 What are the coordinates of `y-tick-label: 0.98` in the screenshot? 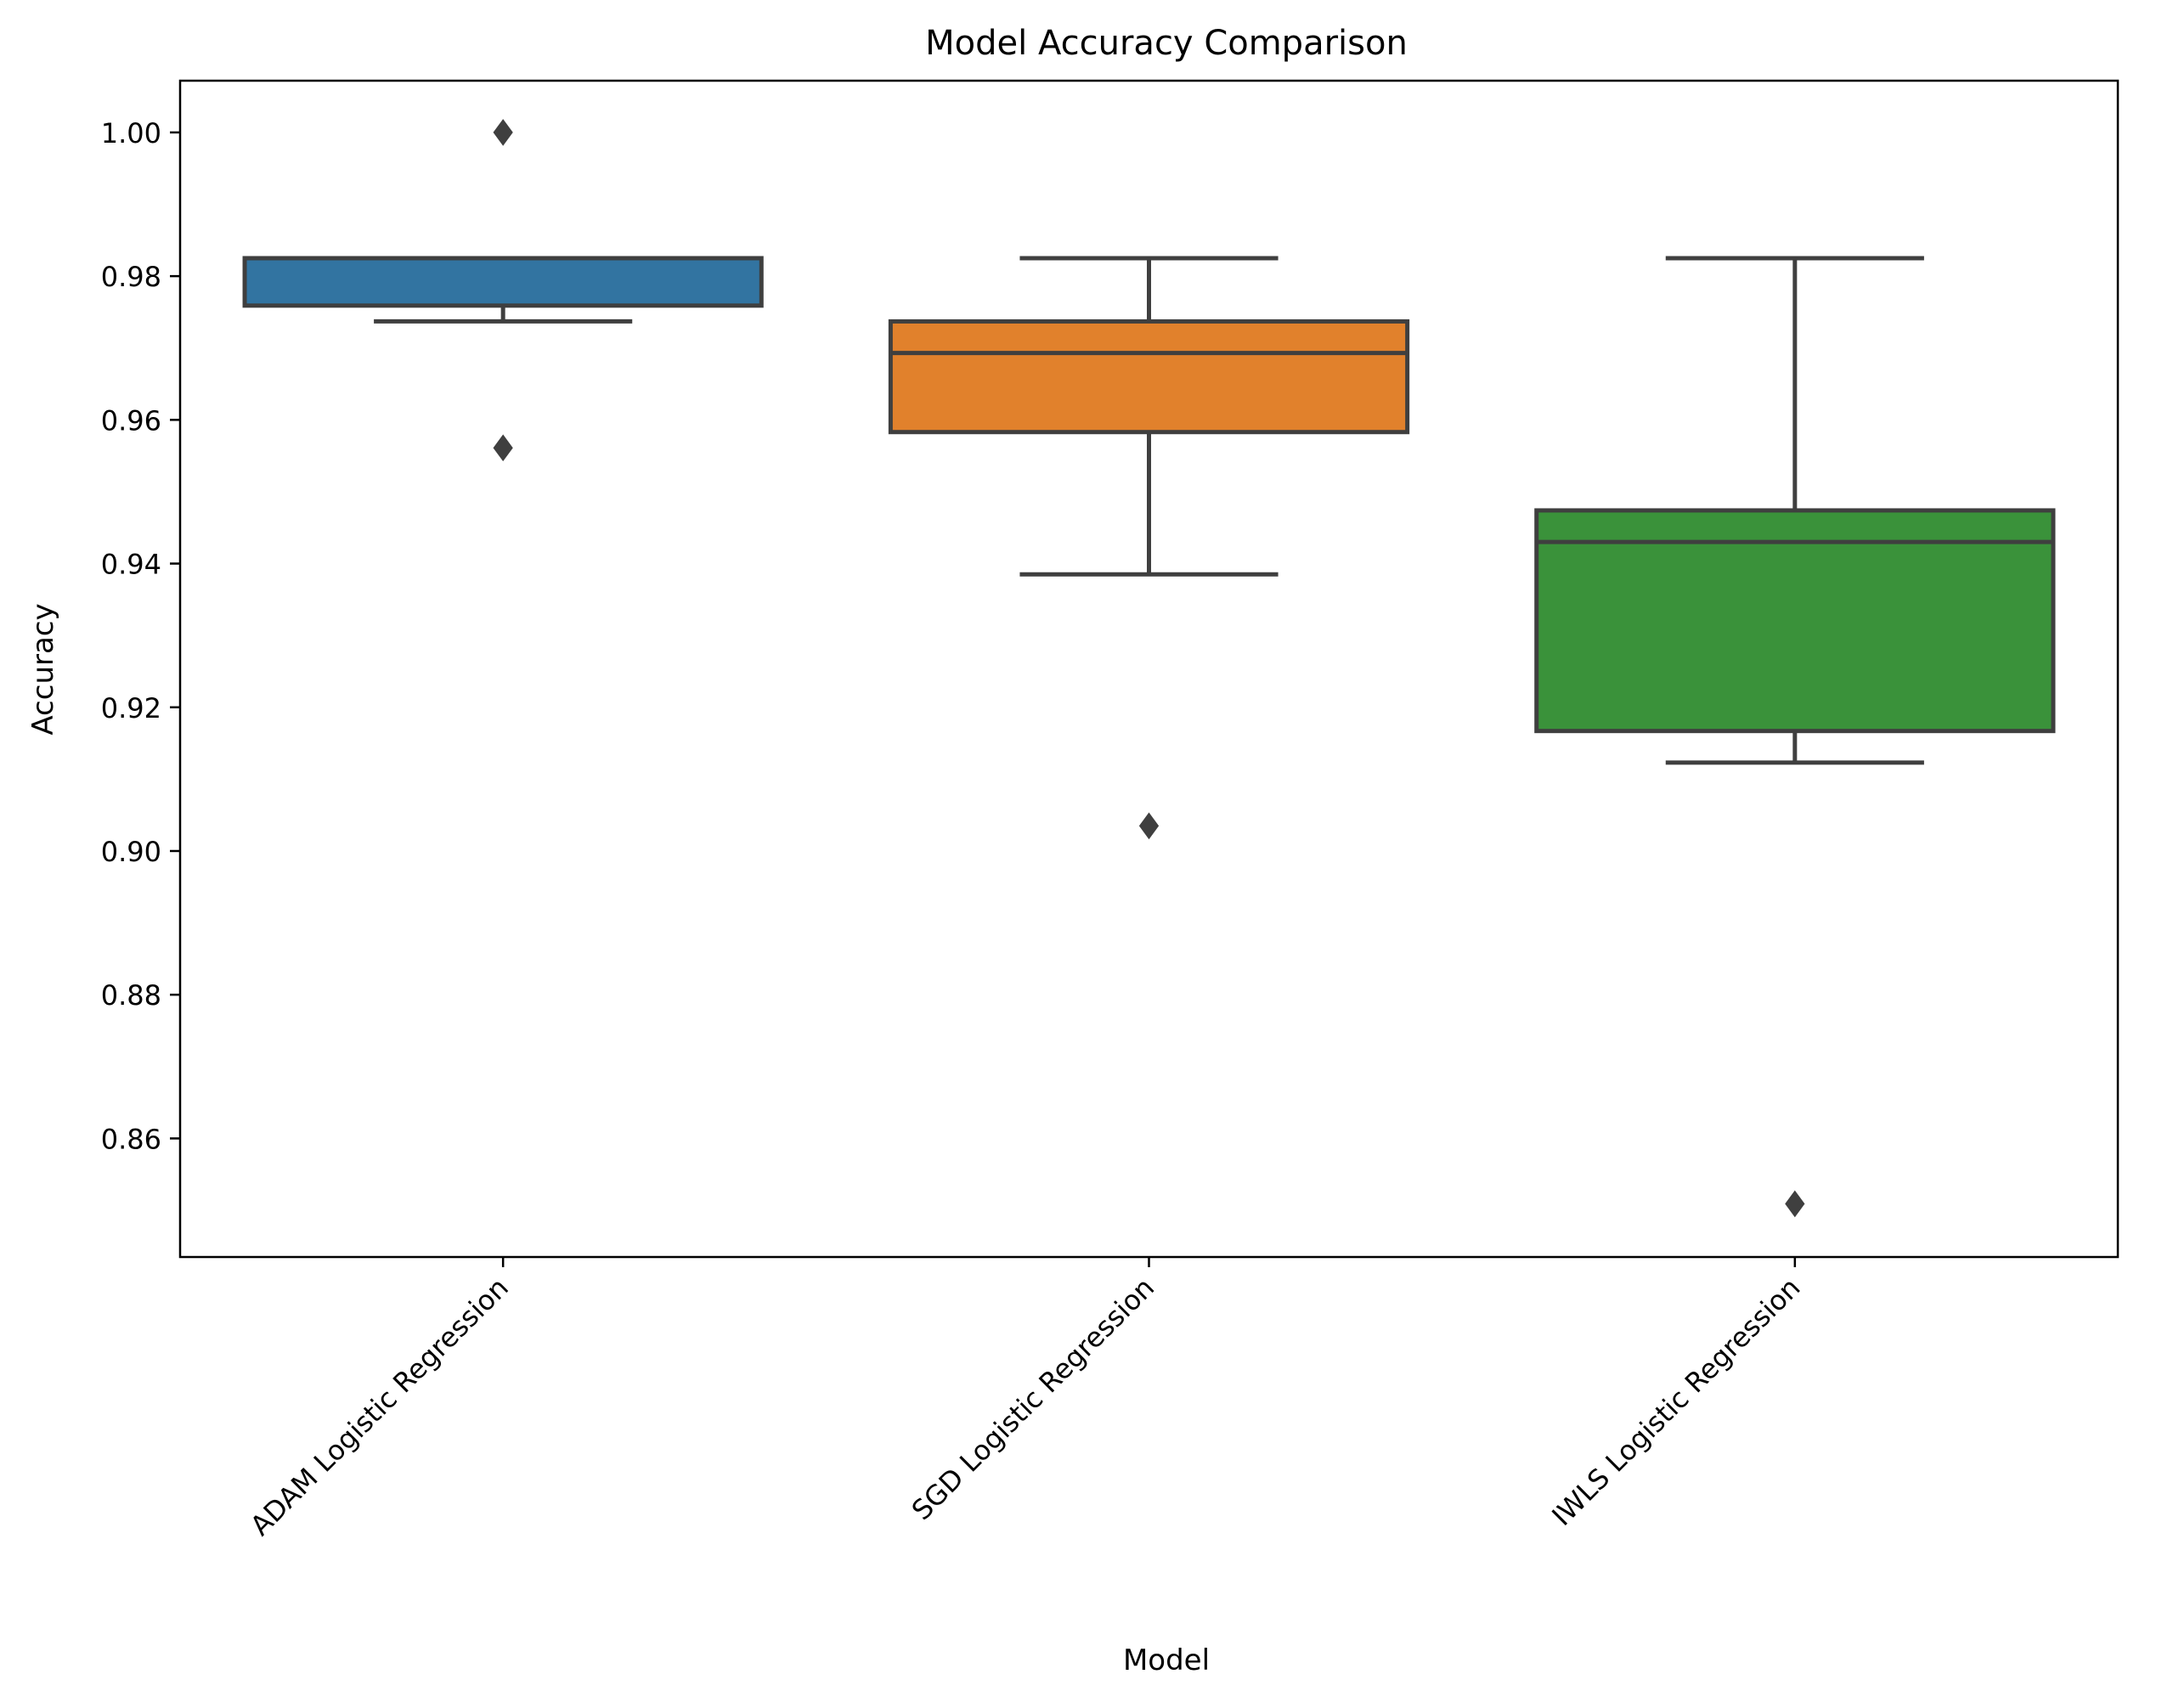 It's located at (131, 277).